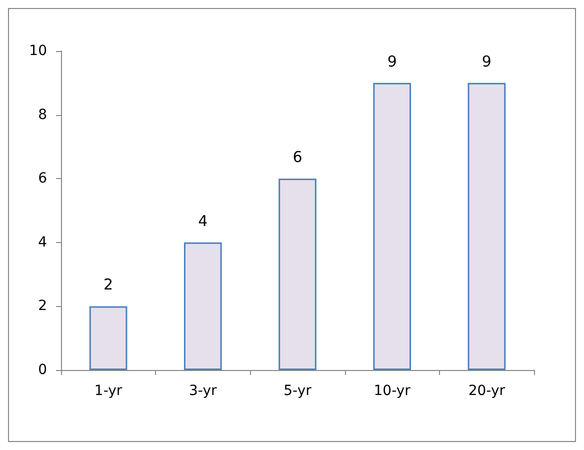 This screenshot has width=584, height=450. What do you see at coordinates (487, 391) in the screenshot?
I see `x-tick-label: 20-yr` at bounding box center [487, 391].